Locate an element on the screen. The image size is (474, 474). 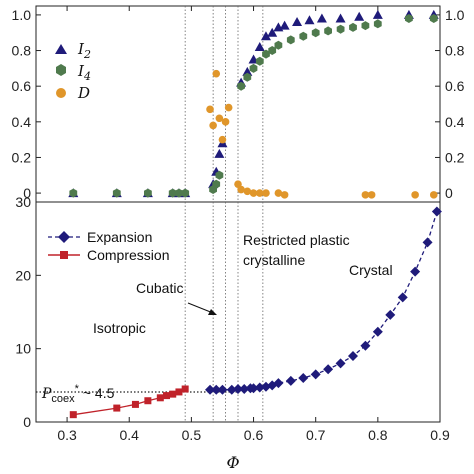
top-transition-lines is located at coordinates (224, 104).